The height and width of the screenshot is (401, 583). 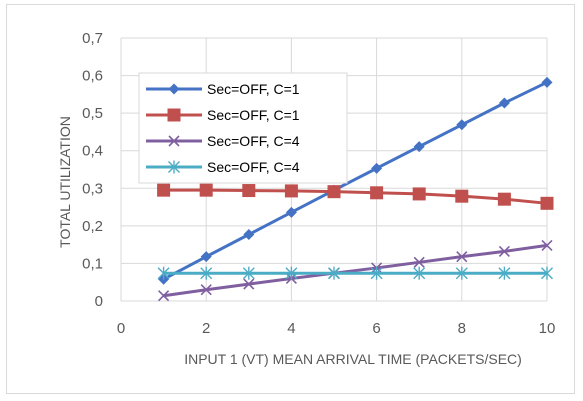 What do you see at coordinates (92, 76) in the screenshot?
I see `y-tick-label: 0,6` at bounding box center [92, 76].